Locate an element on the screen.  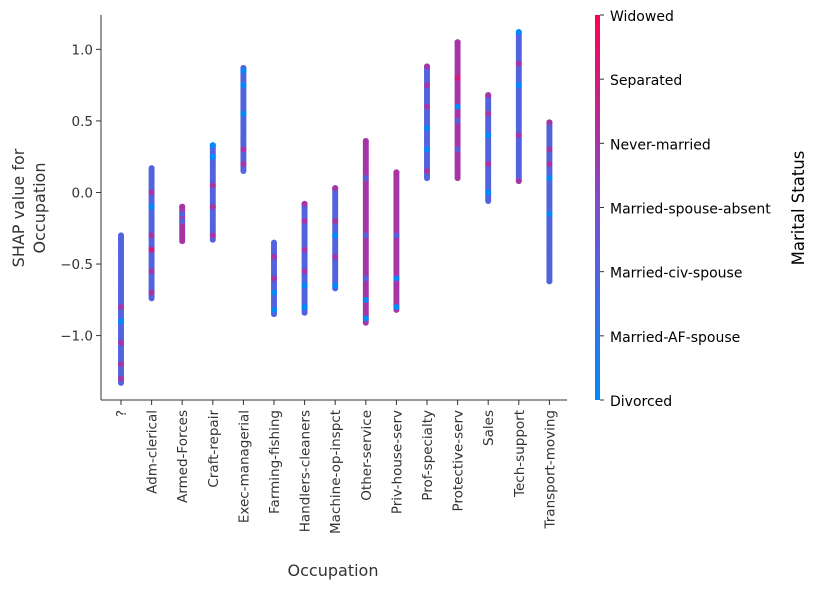
colorbar-label: Never-married is located at coordinates (660, 145).